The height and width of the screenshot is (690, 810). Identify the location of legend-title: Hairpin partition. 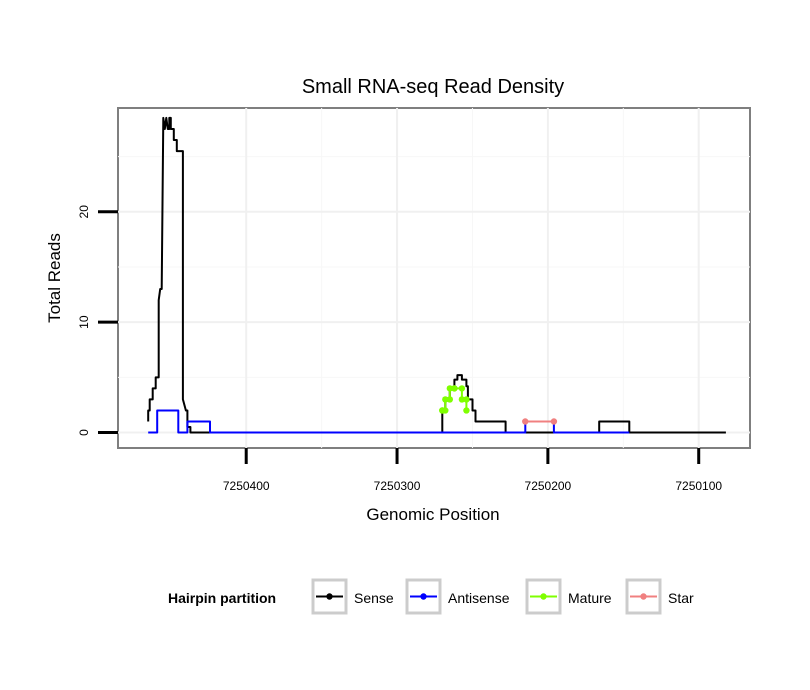
(222, 598).